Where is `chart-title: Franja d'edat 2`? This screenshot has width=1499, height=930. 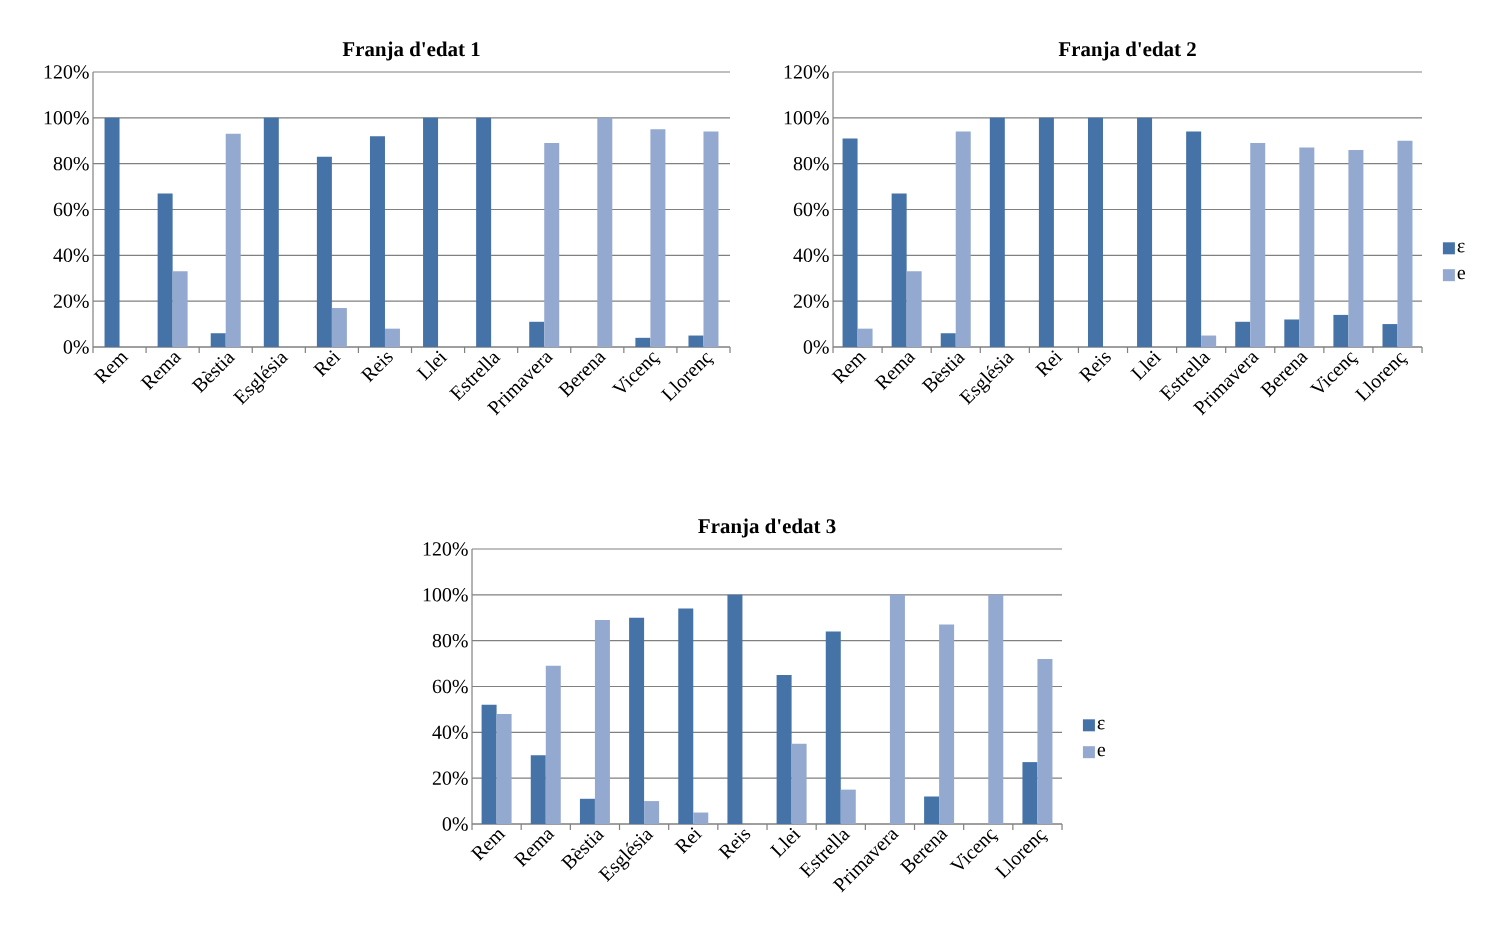 chart-title: Franja d'edat 2 is located at coordinates (1127, 51).